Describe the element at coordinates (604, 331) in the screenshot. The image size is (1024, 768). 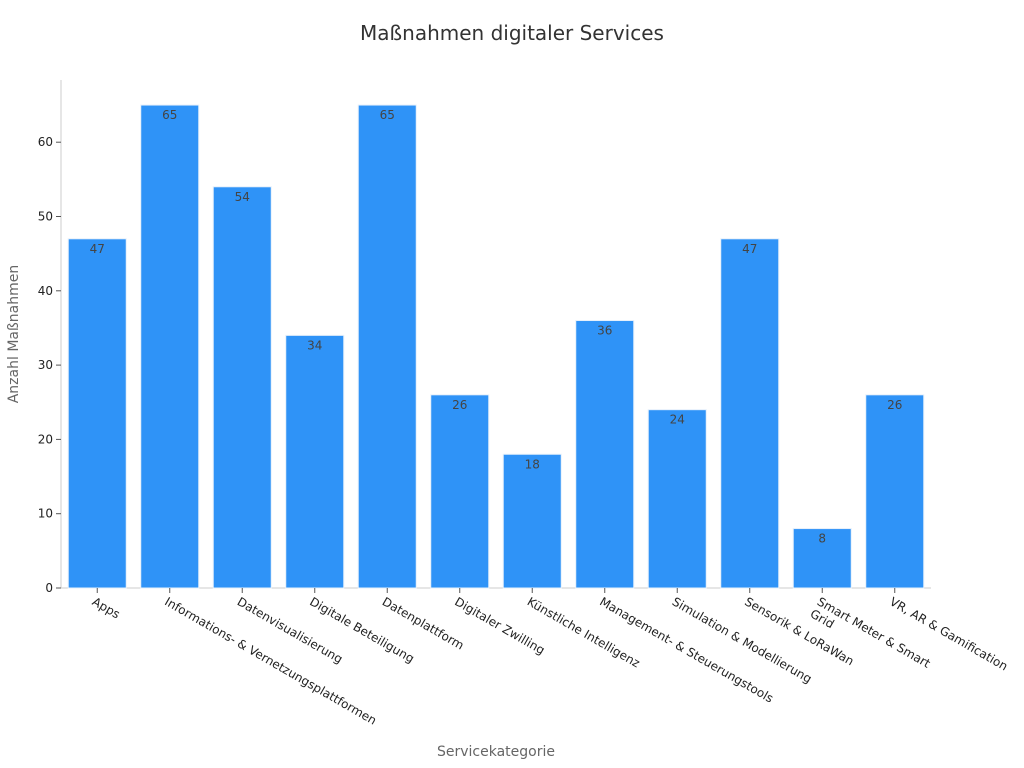
I see `bar-value-label: 36` at that location.